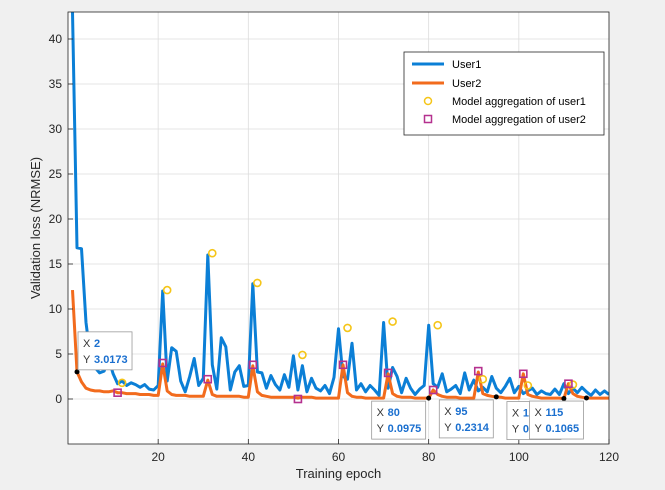 This screenshot has width=665, height=490. Describe the element at coordinates (428, 119) in the screenshot. I see `legend-aggregation-user2-marker` at that location.